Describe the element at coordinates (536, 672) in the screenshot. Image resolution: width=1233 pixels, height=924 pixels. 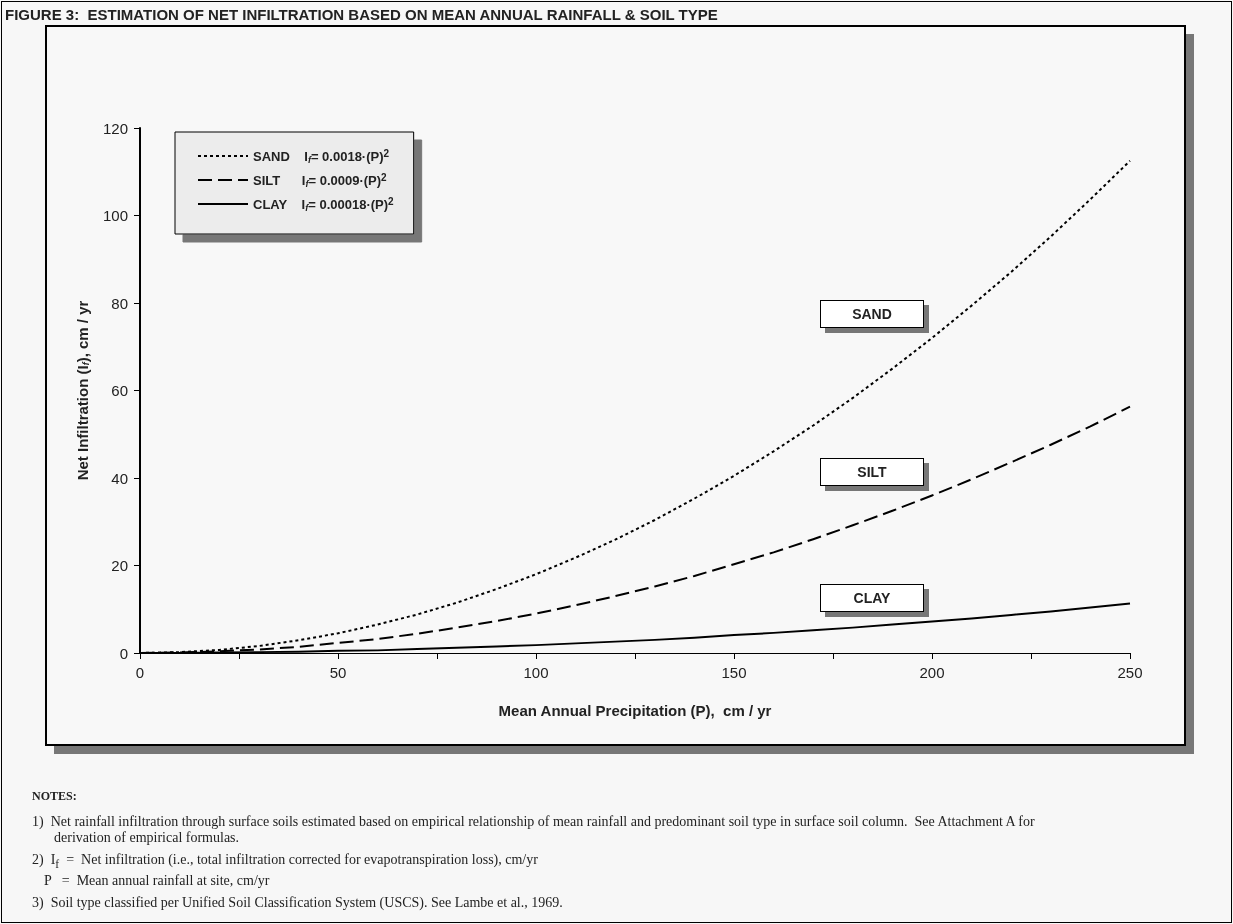
I see `x-tick-label: 100` at that location.